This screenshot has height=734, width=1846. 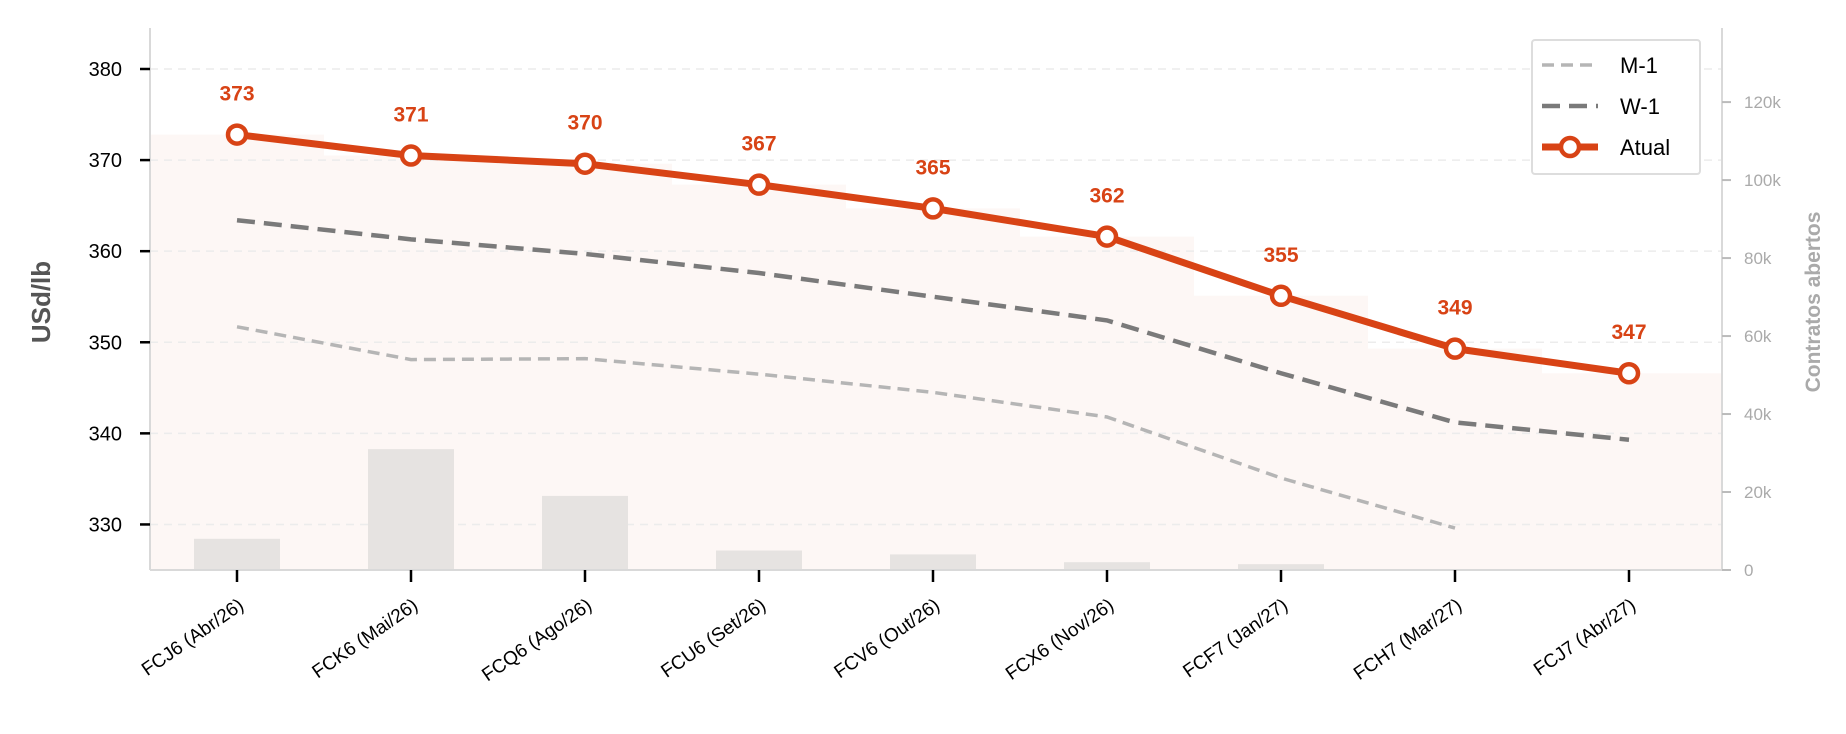 What do you see at coordinates (1408, 640) in the screenshot?
I see `x-tick-label: FCH7 (Mar/27)` at bounding box center [1408, 640].